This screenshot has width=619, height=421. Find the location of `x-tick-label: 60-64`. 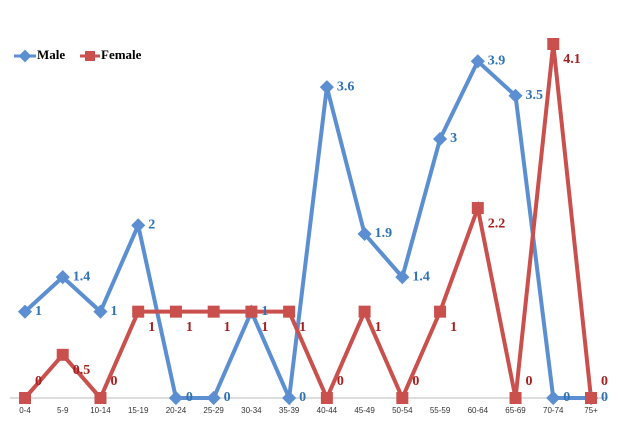

x-tick-label: 60-64 is located at coordinates (478, 410).